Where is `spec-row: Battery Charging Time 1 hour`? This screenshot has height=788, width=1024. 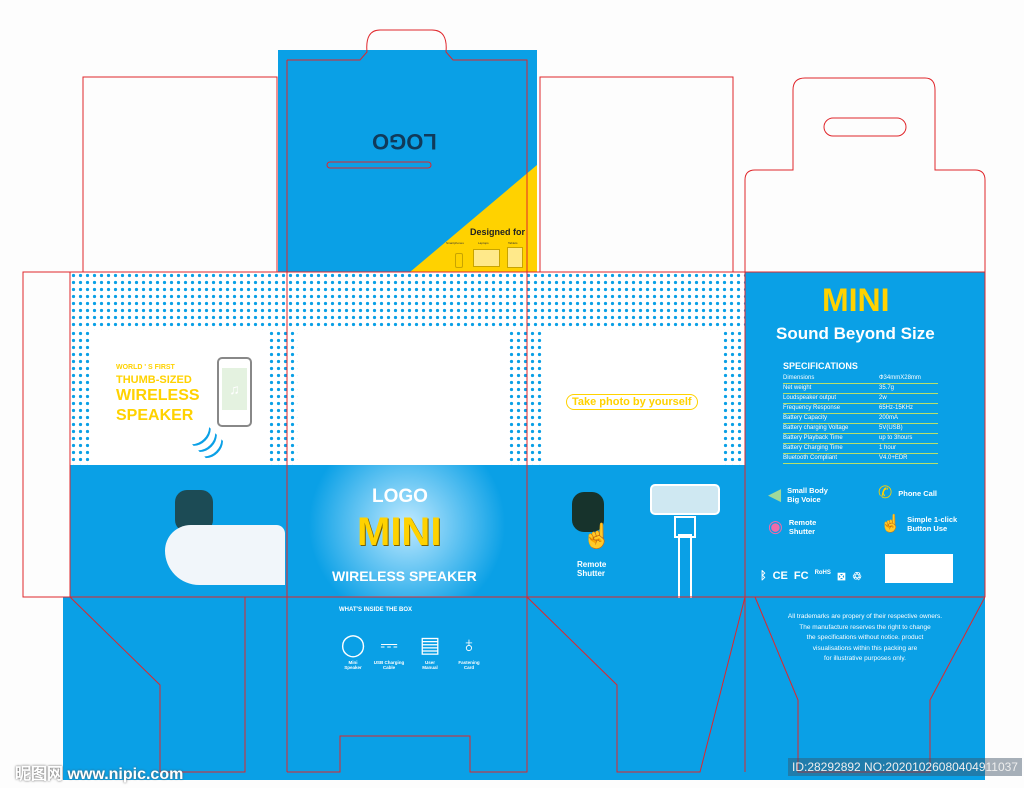
spec-row: Battery Charging Time 1 hour is located at coordinates (860, 449).